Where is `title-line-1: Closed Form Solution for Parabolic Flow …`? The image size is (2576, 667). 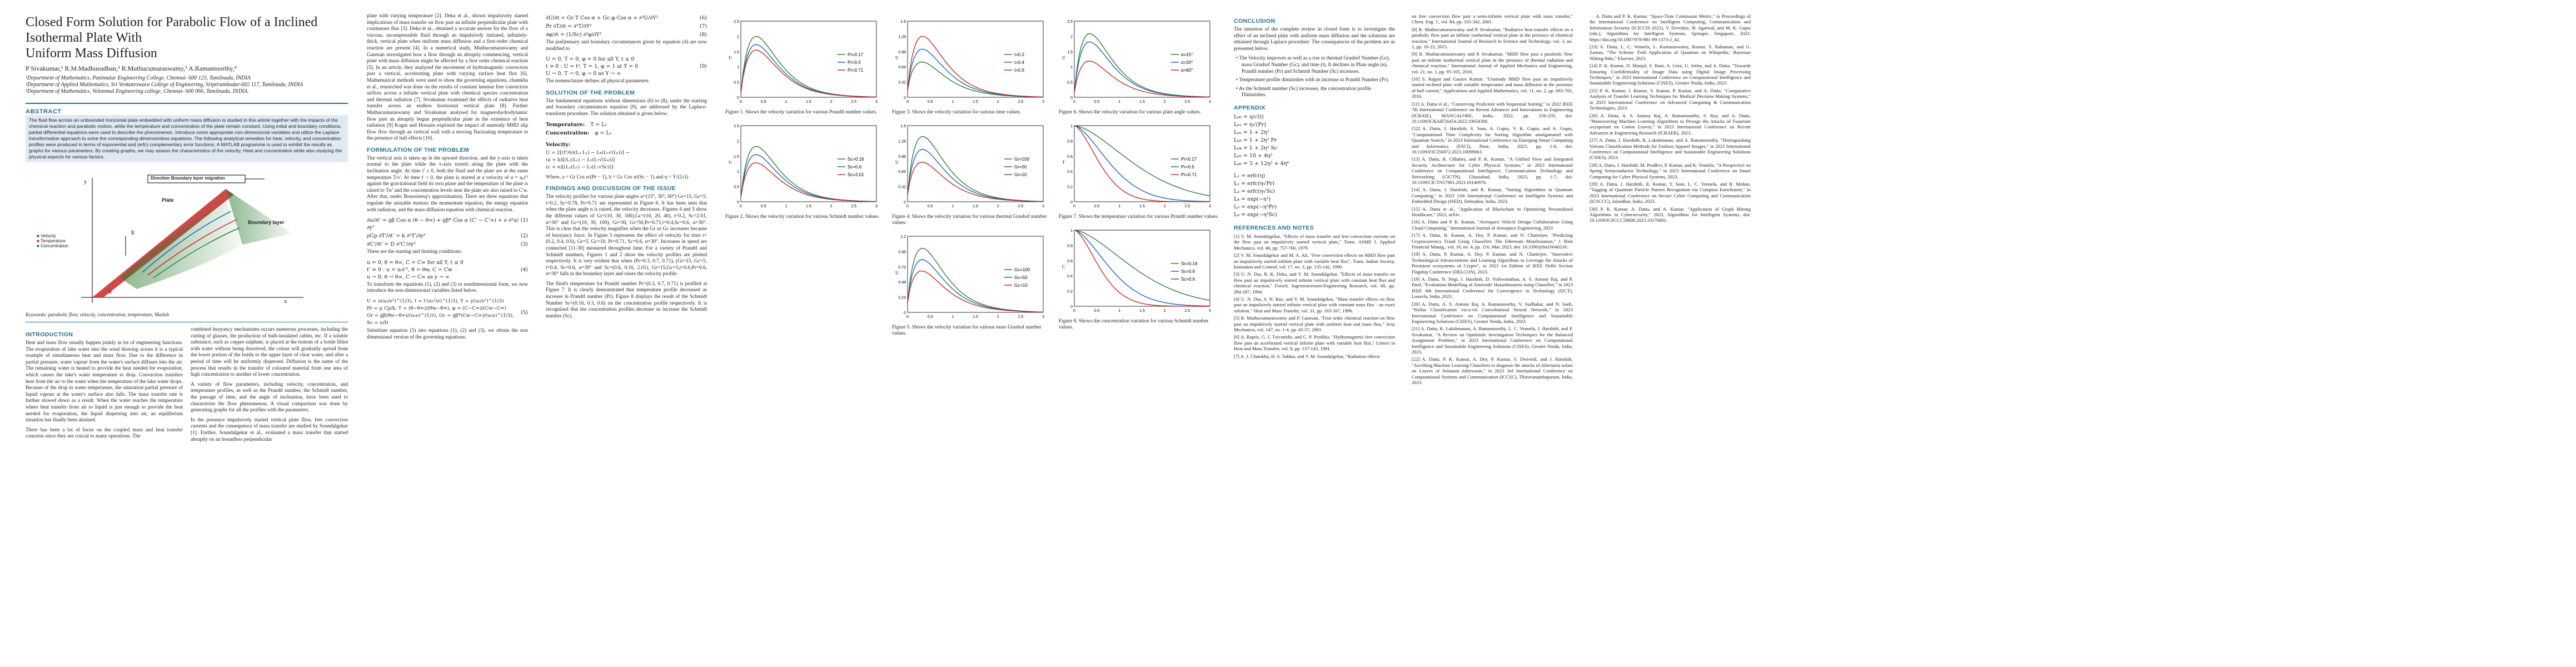 title-line-1: Closed Form Solution for Parabolic Flow … is located at coordinates (172, 30).